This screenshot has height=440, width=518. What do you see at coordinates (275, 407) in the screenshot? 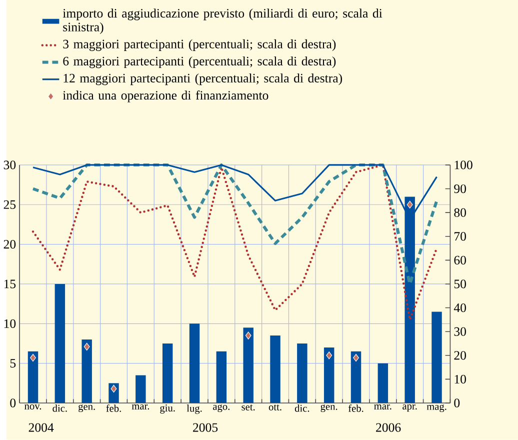
I see `x-tick-label: ott.` at bounding box center [275, 407].